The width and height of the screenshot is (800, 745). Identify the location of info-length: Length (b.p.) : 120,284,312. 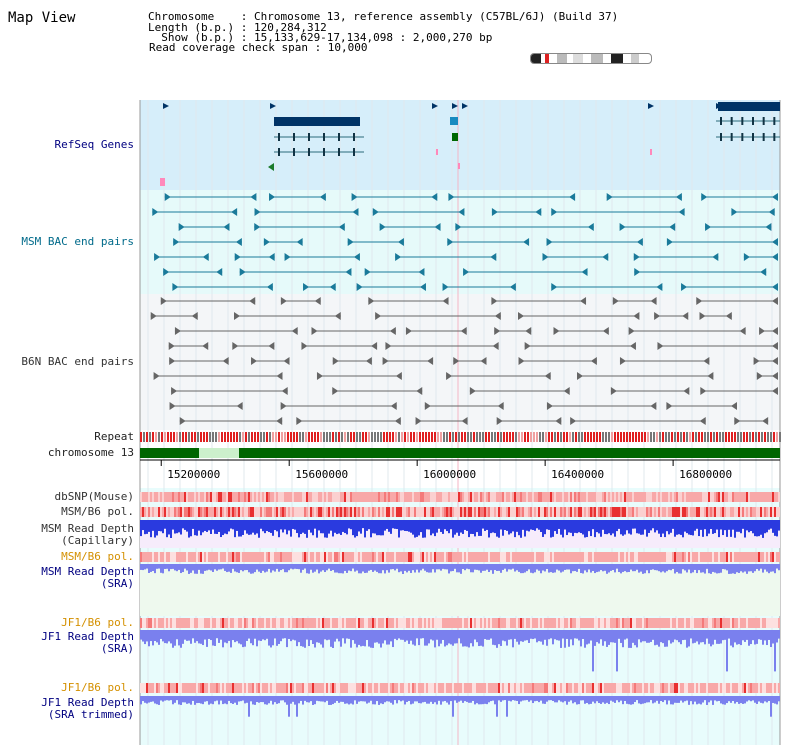
(237, 27).